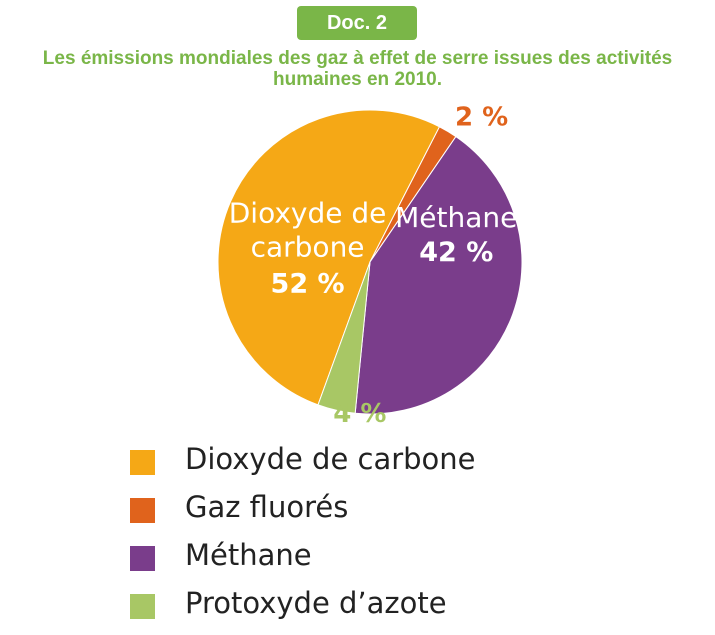  Describe the element at coordinates (357, 79) in the screenshot. I see `chart-title-line-2: humaines en 2010.` at that location.